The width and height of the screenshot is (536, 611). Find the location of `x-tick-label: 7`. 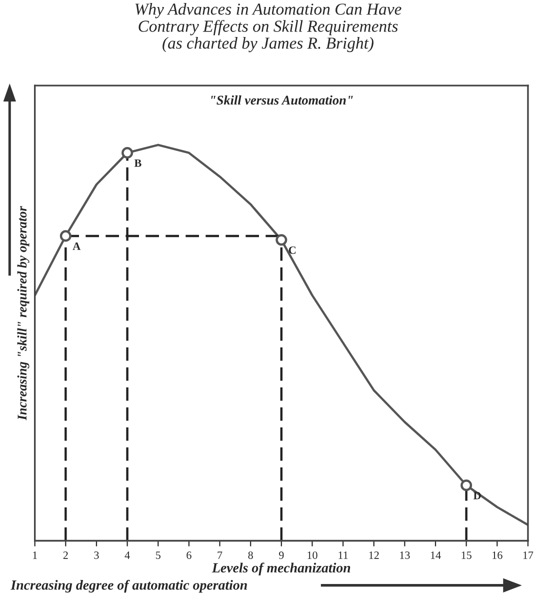

x-tick-label: 7 is located at coordinates (220, 555).